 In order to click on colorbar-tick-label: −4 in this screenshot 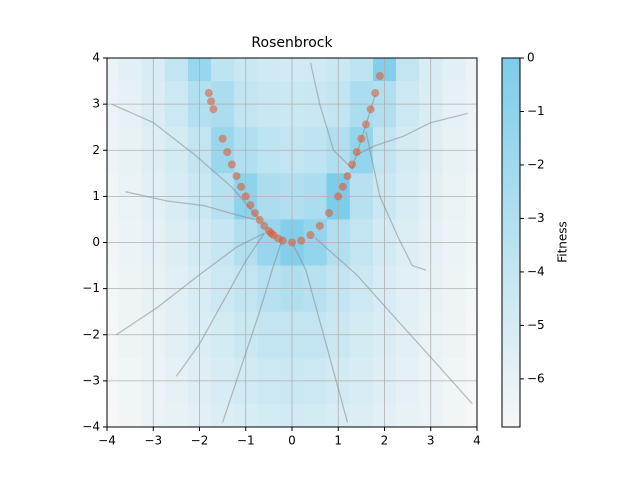, I will do `click(536, 271)`.